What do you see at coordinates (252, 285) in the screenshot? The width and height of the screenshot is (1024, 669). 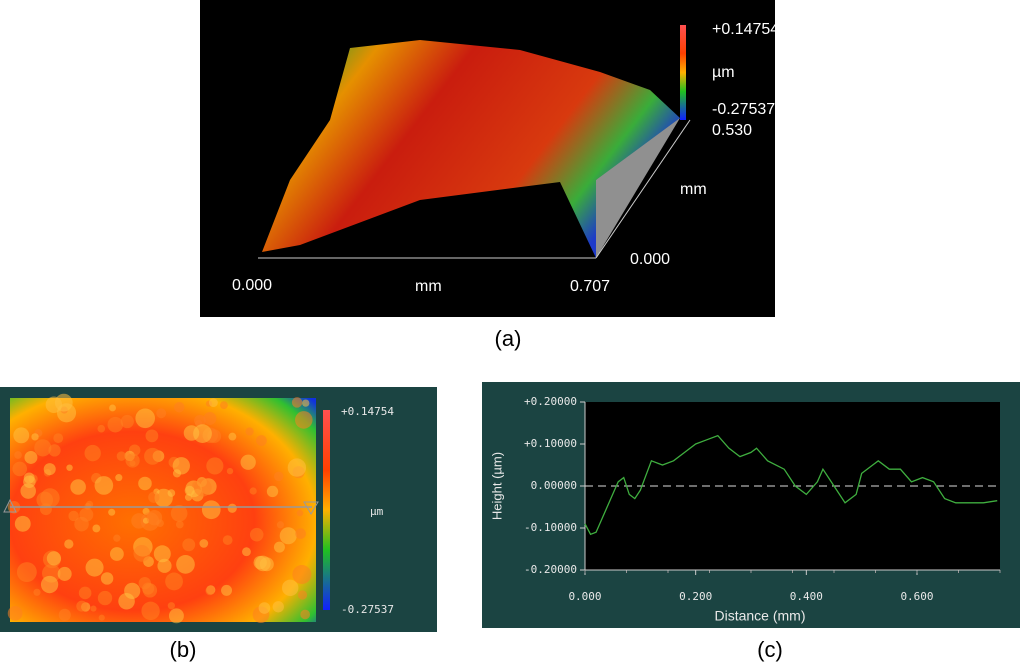 I see `x-min-label: 0.000` at bounding box center [252, 285].